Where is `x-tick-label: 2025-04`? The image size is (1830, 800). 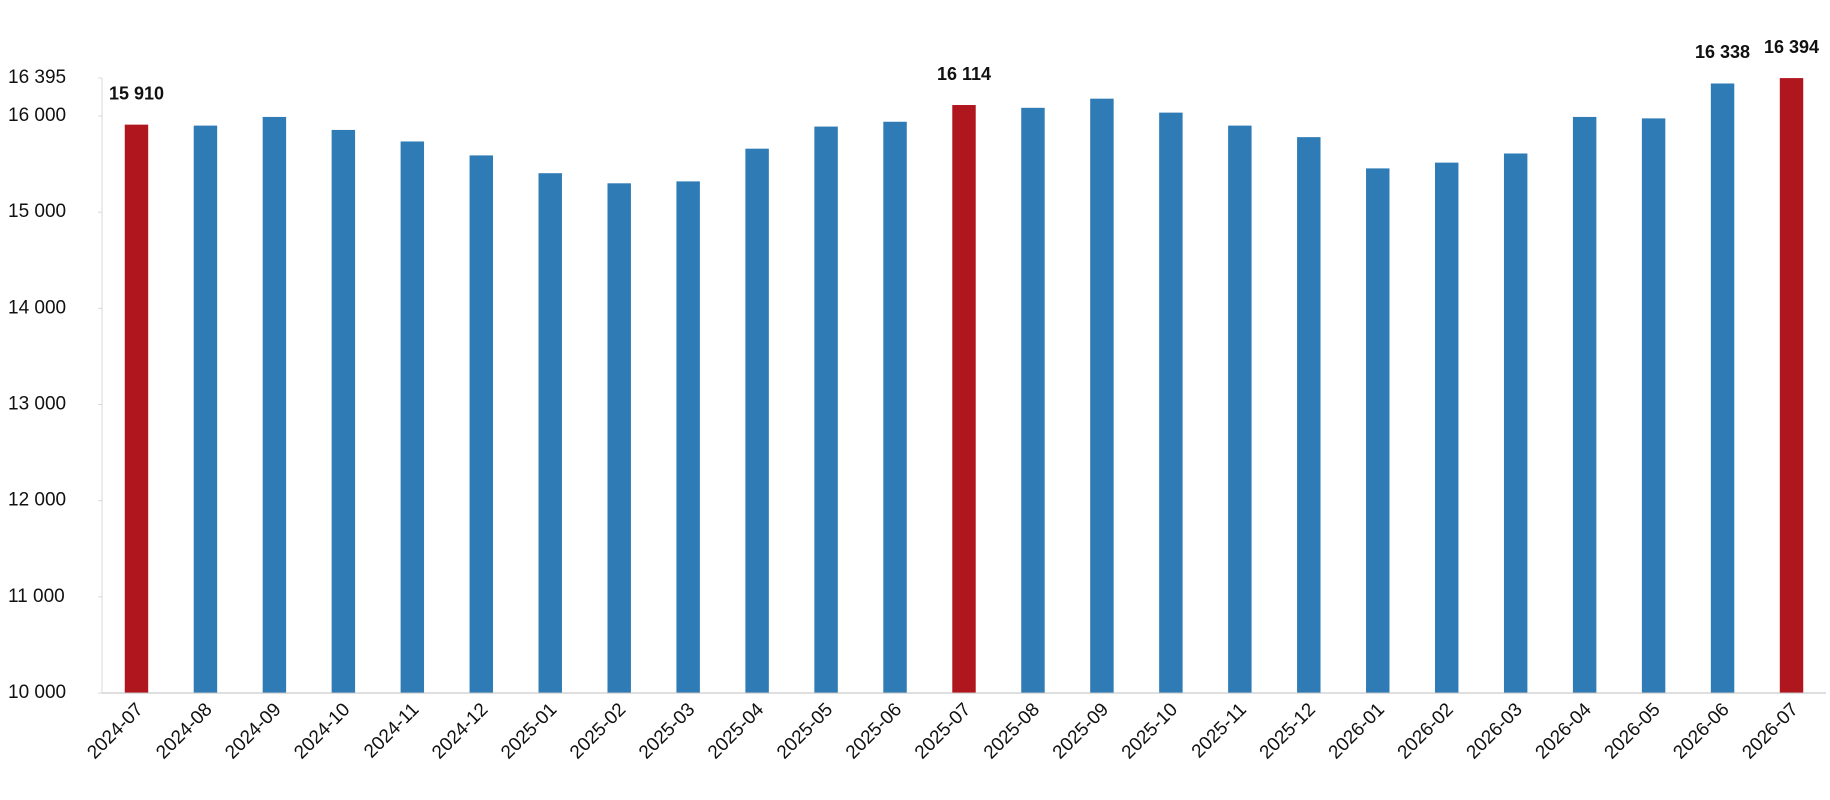
x-tick-label: 2025-04 is located at coordinates (736, 731).